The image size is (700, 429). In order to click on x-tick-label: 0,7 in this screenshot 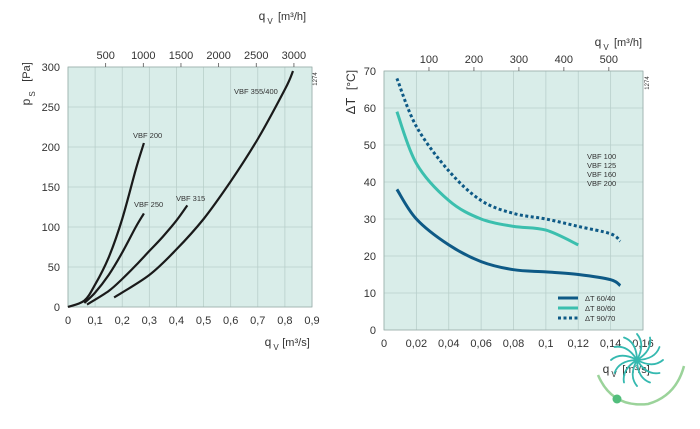, I will do `click(257, 321)`.